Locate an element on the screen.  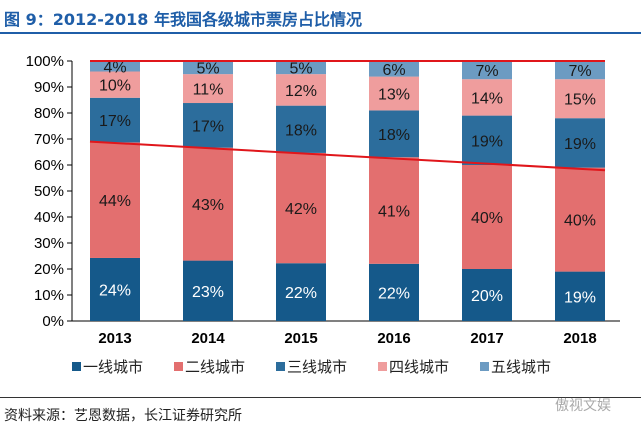
data-label: 24% is located at coordinates (115, 290).